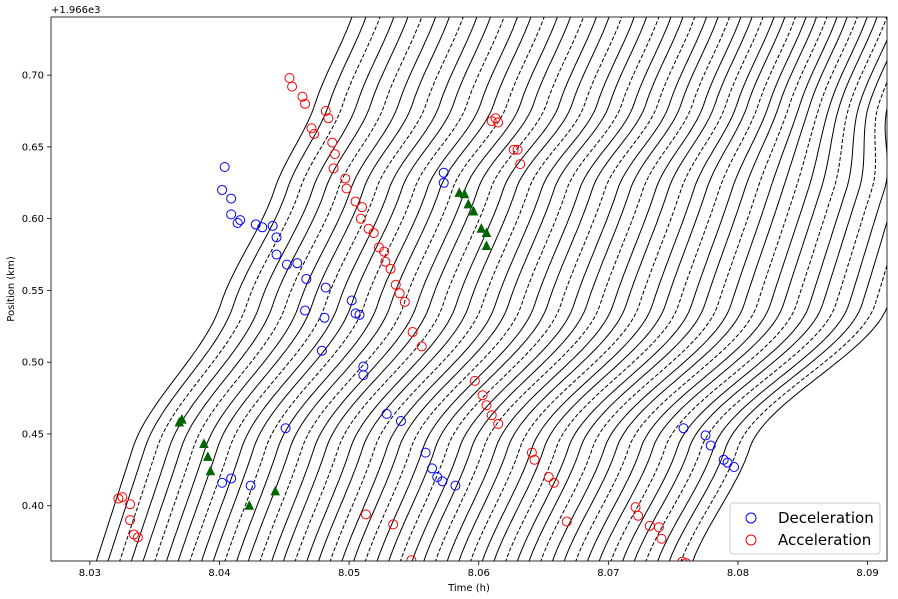  What do you see at coordinates (76, 10) in the screenshot?
I see `y-offset-text: +1.966e3` at bounding box center [76, 10].